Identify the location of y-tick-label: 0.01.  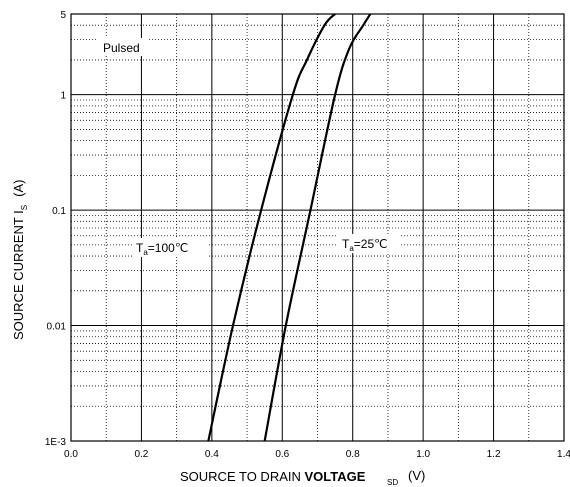
(57, 327).